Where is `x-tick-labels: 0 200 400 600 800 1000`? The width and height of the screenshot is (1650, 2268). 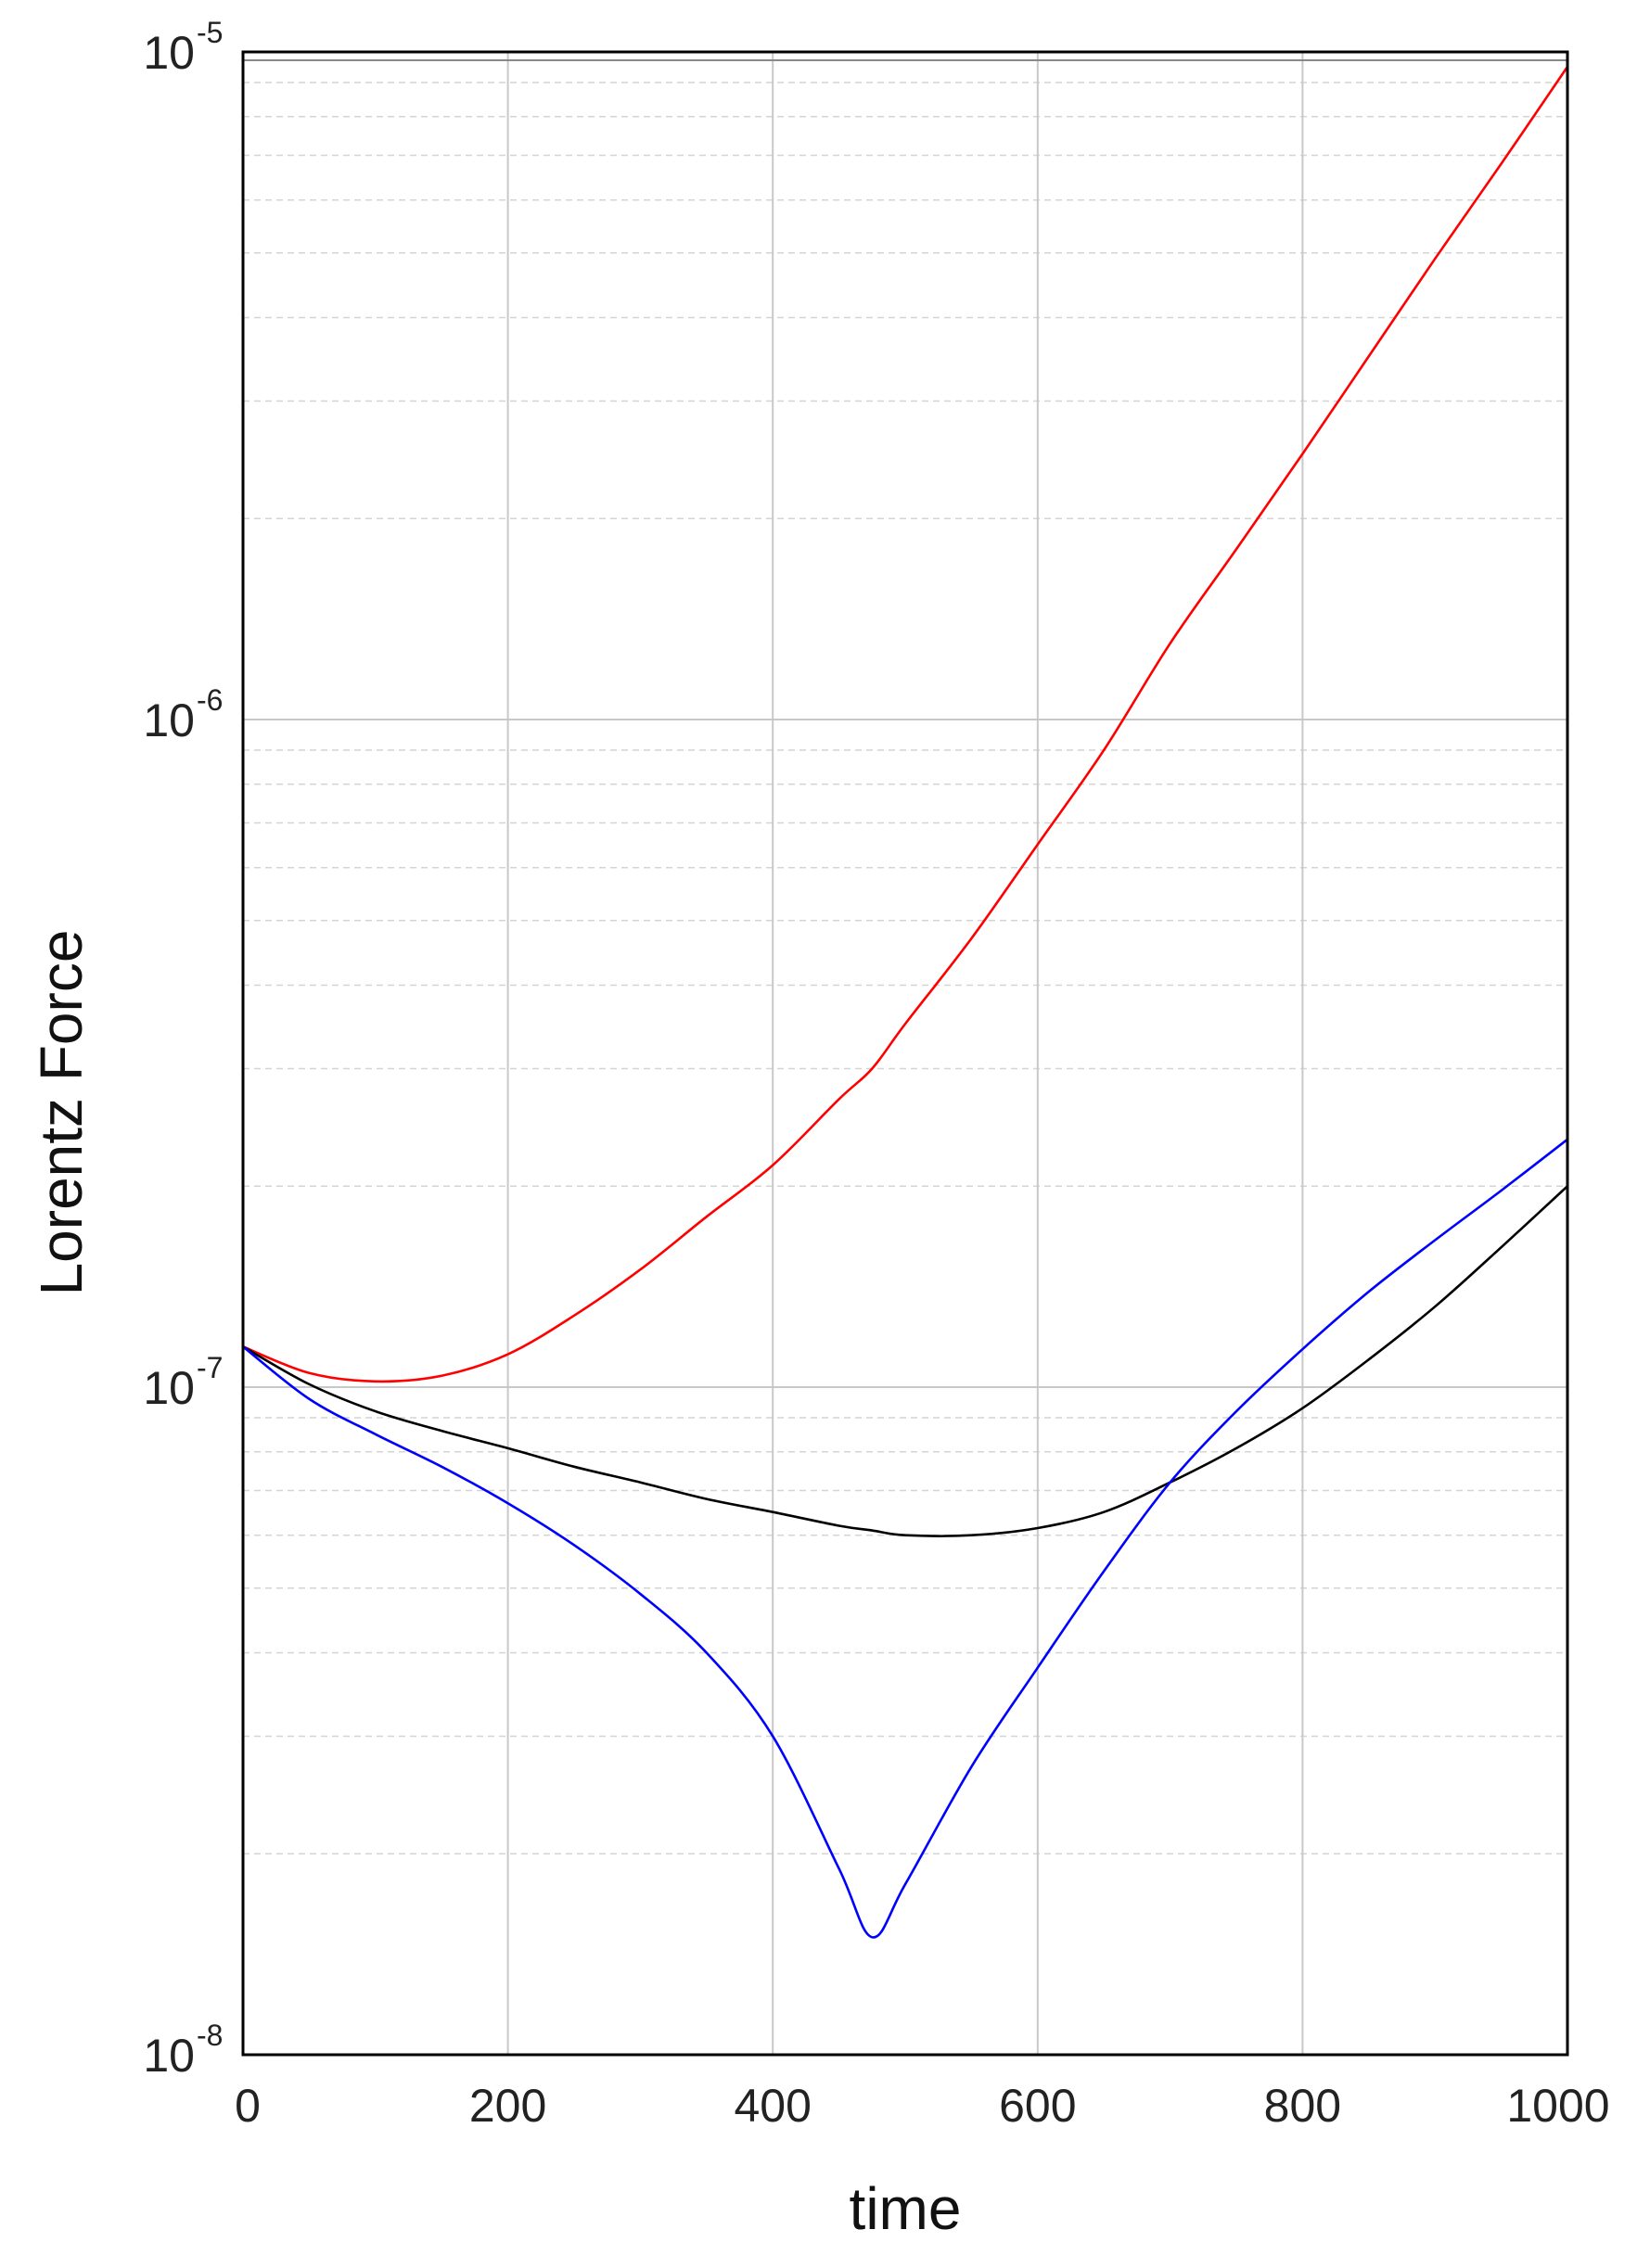 x-tick-labels: 0 200 400 600 800 1000 is located at coordinates (922, 2106).